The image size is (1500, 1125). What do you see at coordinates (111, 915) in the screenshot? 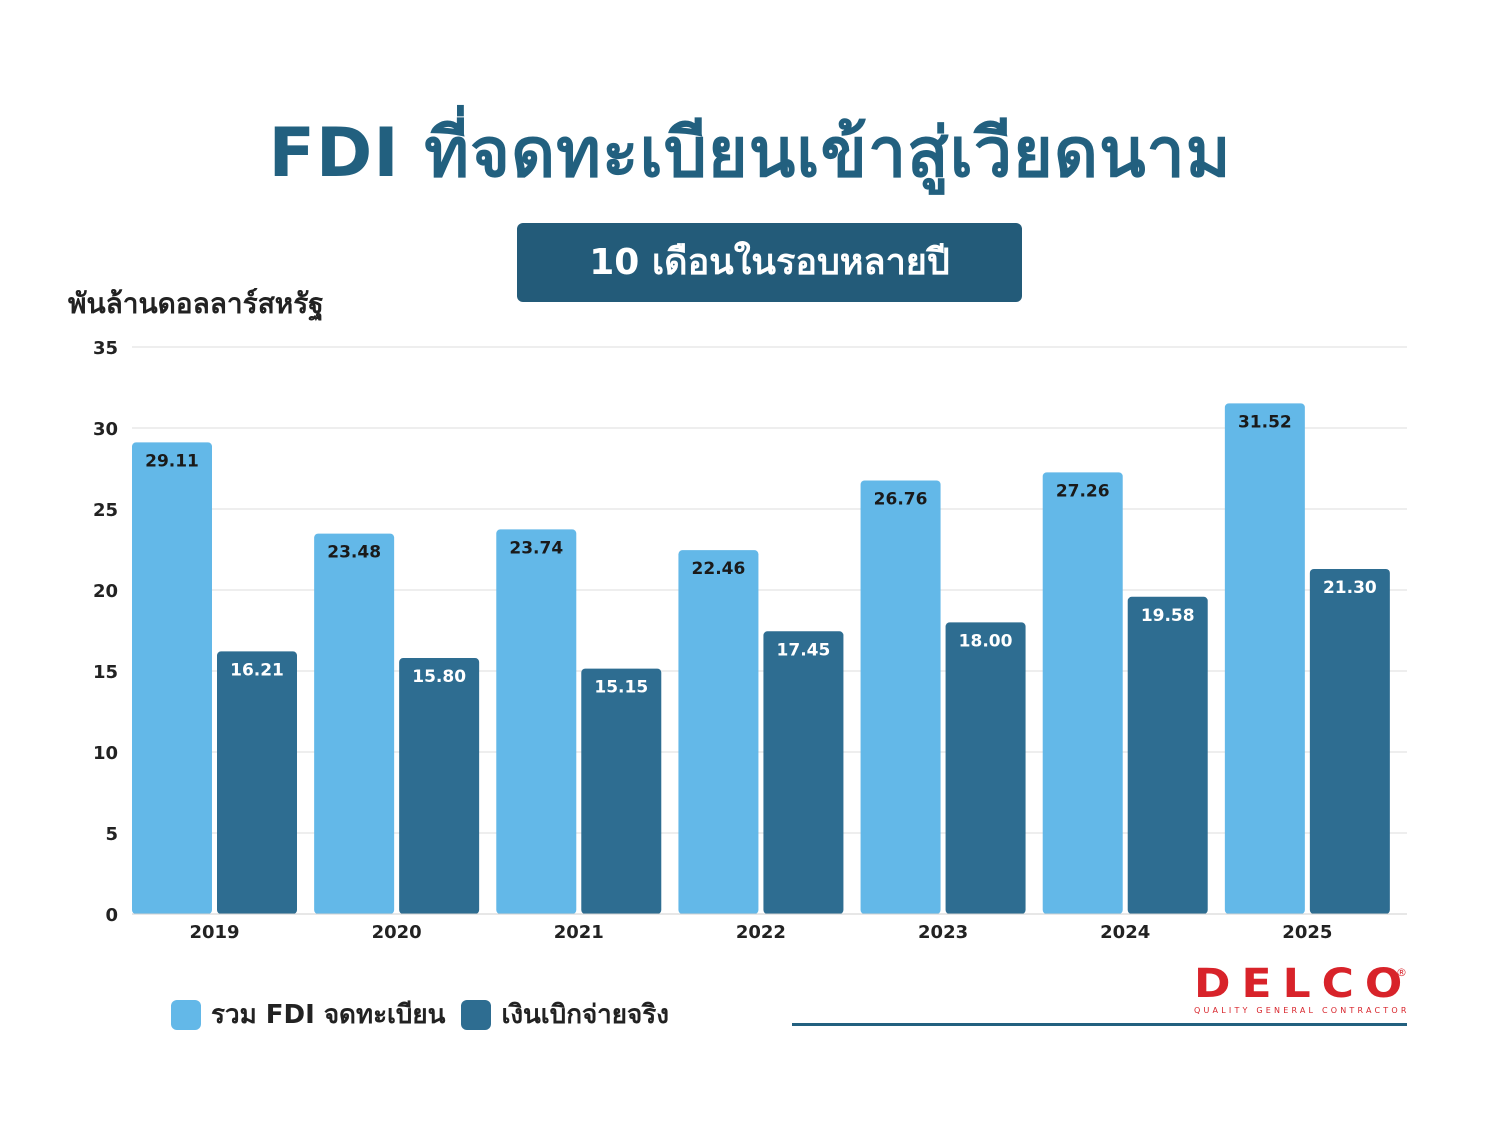
I see `y-tick-label: 0` at bounding box center [111, 915].